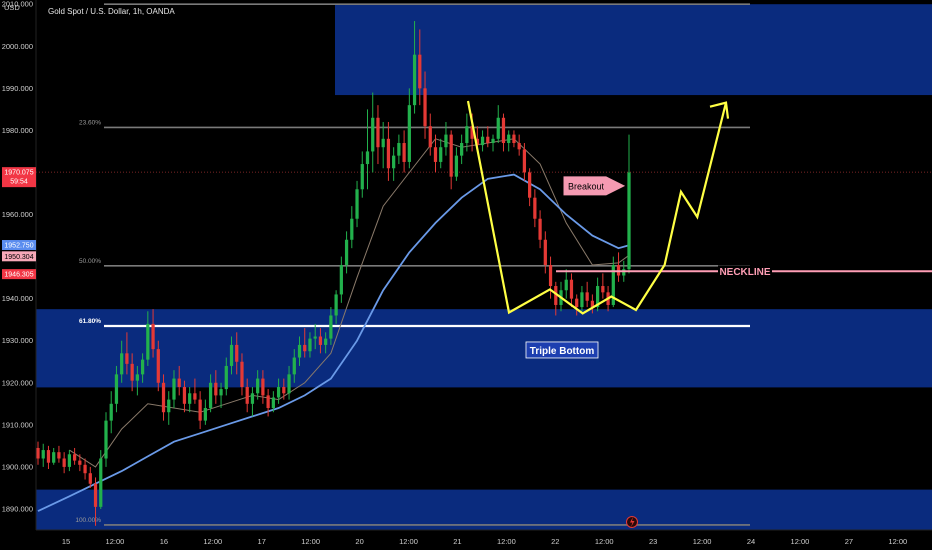 The height and width of the screenshot is (550, 932). I want to click on price-tag-1: 1952.750, so click(18, 246).